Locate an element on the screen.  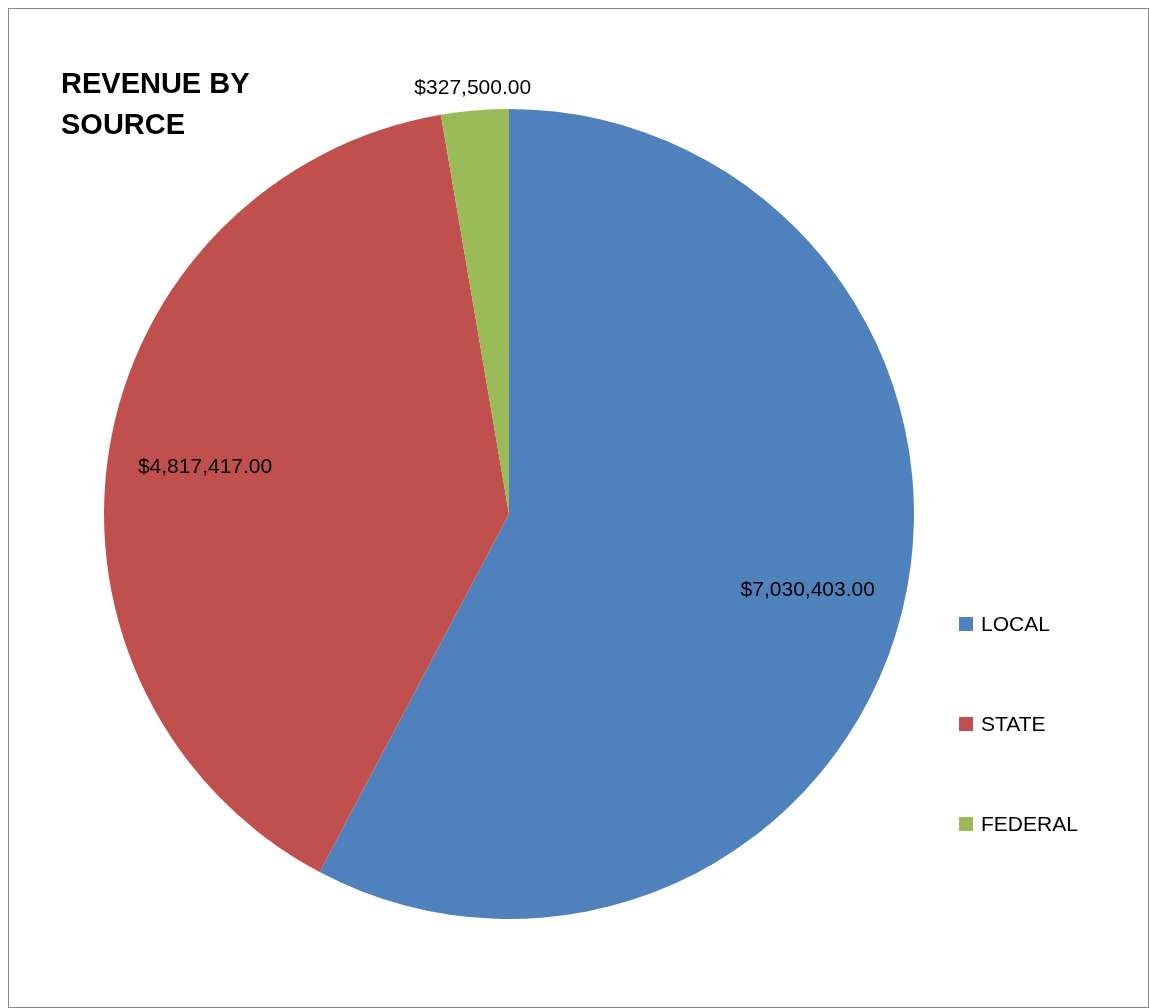
legend-label: STATE is located at coordinates (1013, 724).